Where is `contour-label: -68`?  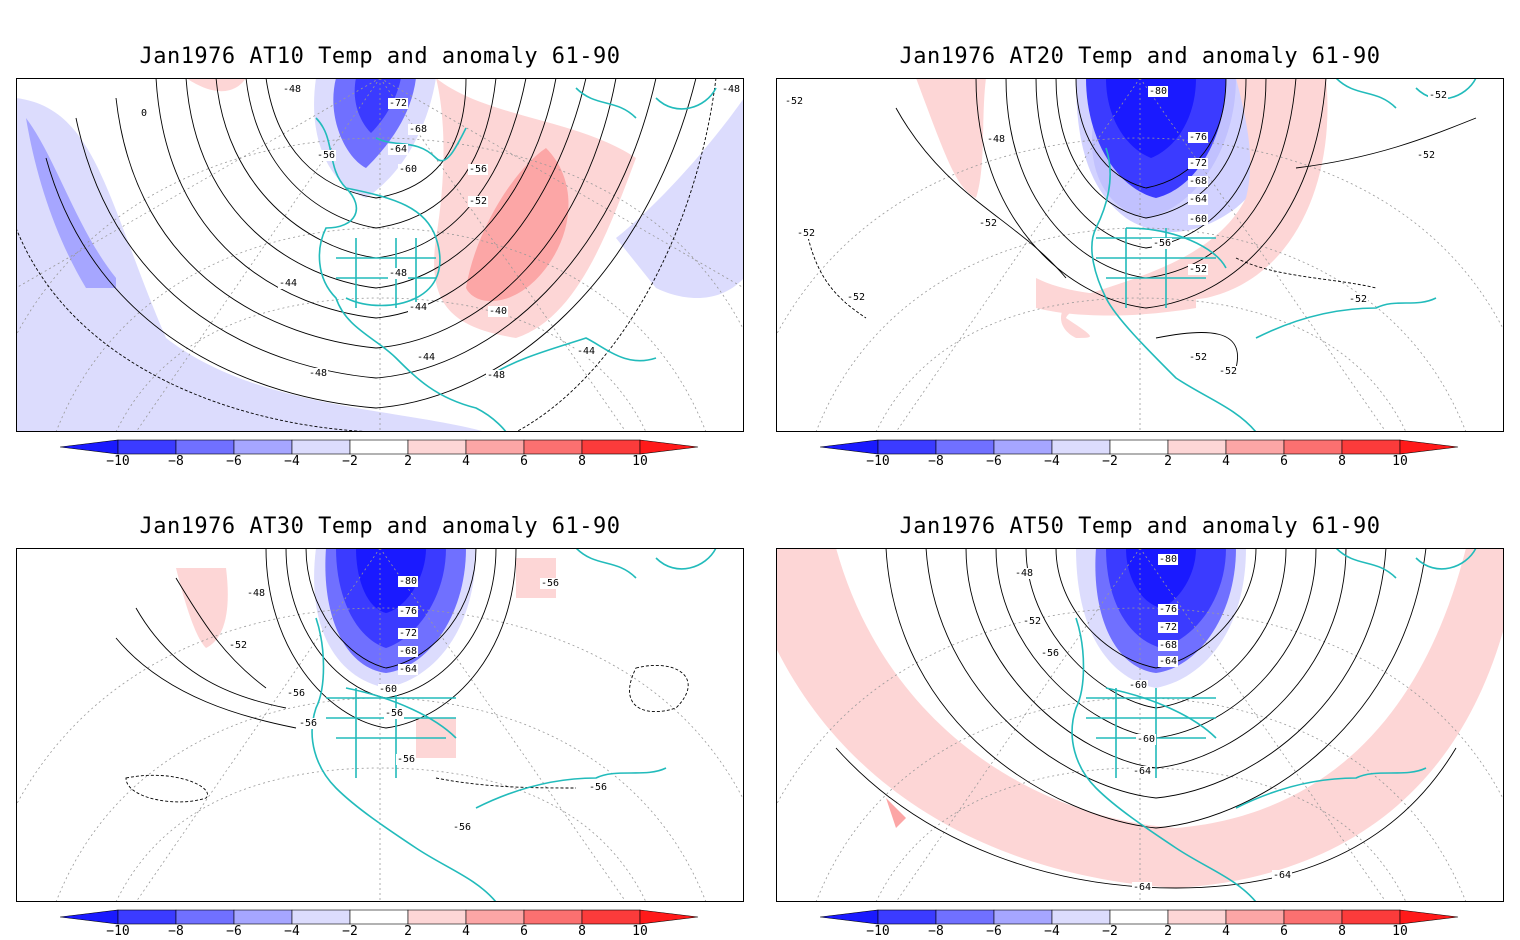
contour-label: -68 is located at coordinates (408, 651).